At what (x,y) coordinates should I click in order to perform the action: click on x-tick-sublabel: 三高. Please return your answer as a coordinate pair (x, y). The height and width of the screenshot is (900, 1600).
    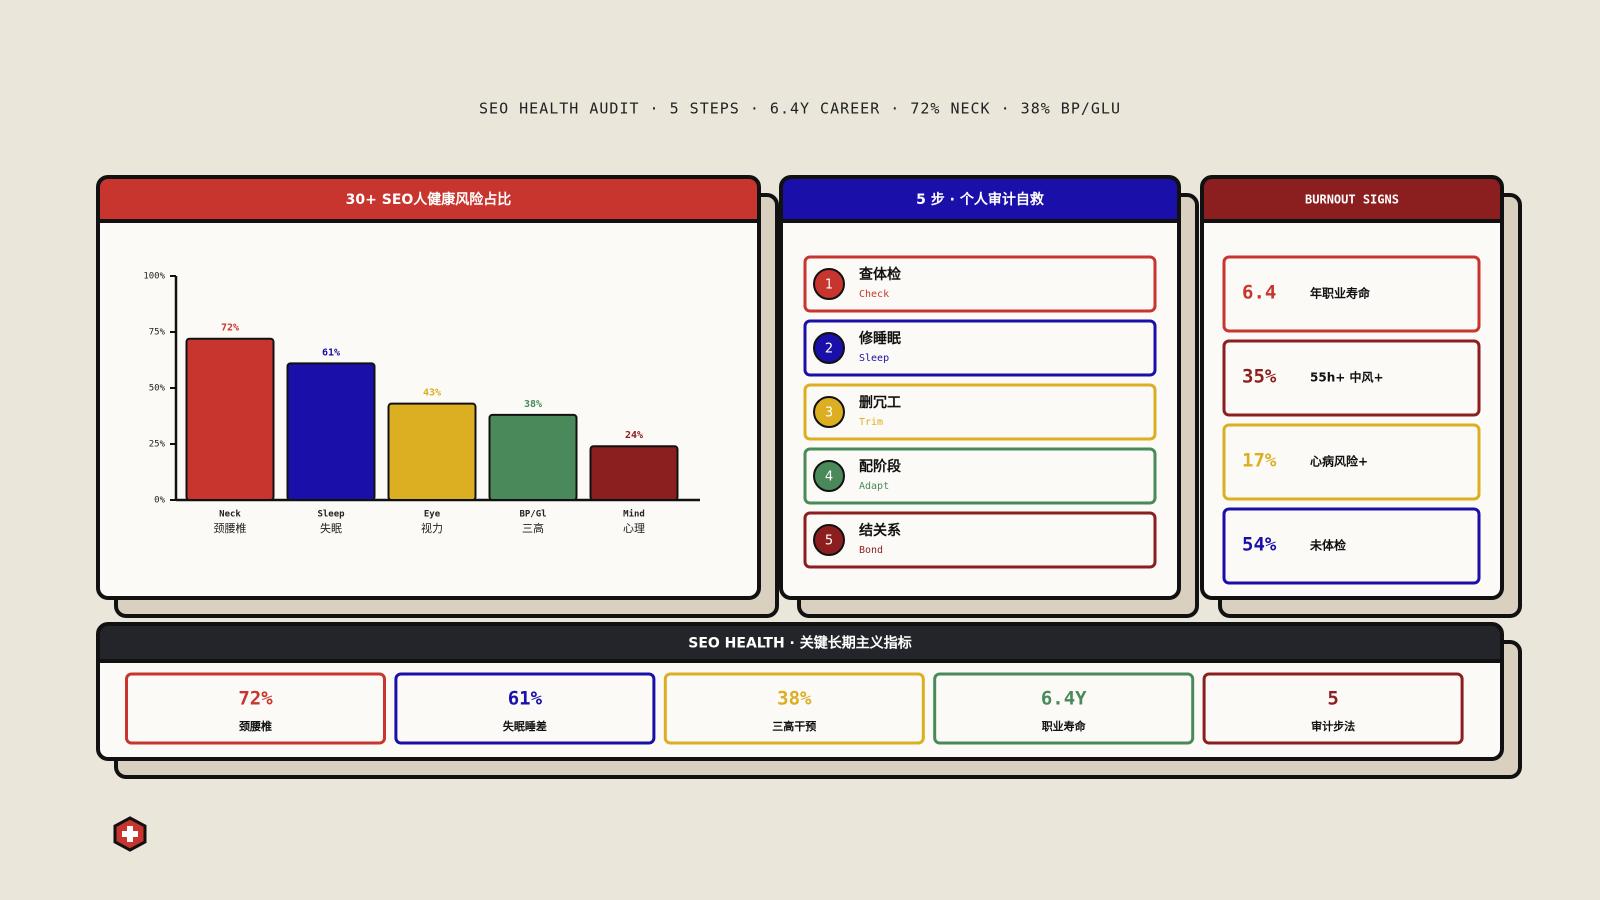
    Looking at the image, I should click on (533, 528).